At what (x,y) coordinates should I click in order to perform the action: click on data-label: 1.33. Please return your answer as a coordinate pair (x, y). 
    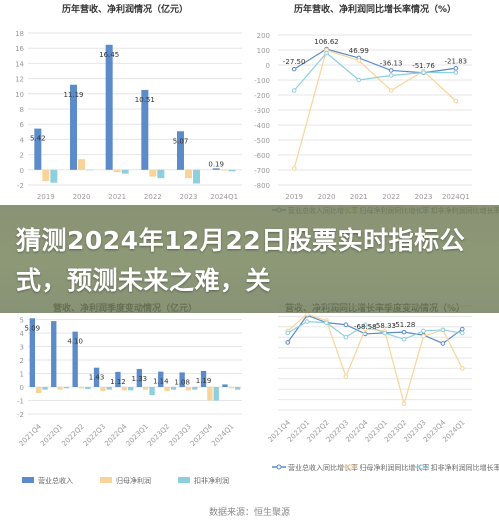
    Looking at the image, I should click on (140, 379).